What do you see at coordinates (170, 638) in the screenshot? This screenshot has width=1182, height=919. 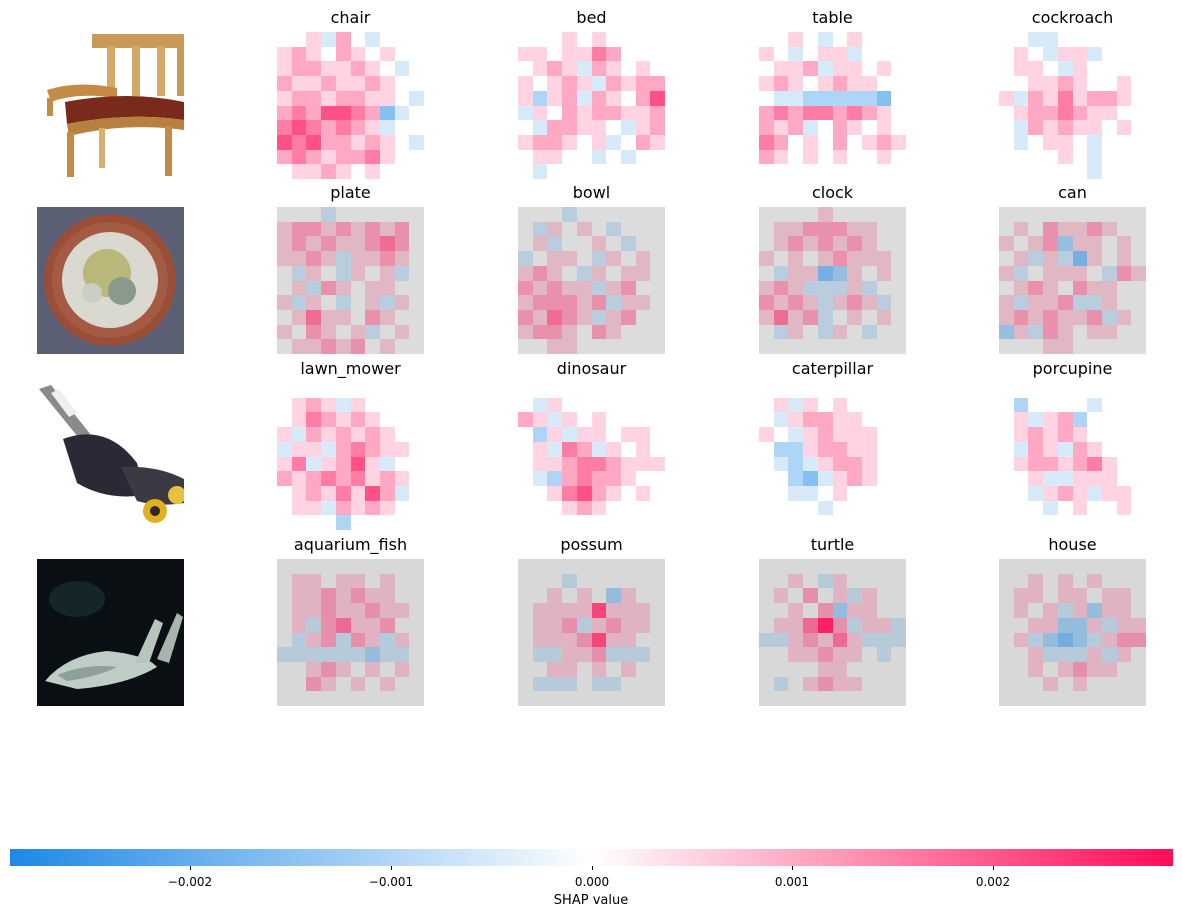 I see `fish-fin` at bounding box center [170, 638].